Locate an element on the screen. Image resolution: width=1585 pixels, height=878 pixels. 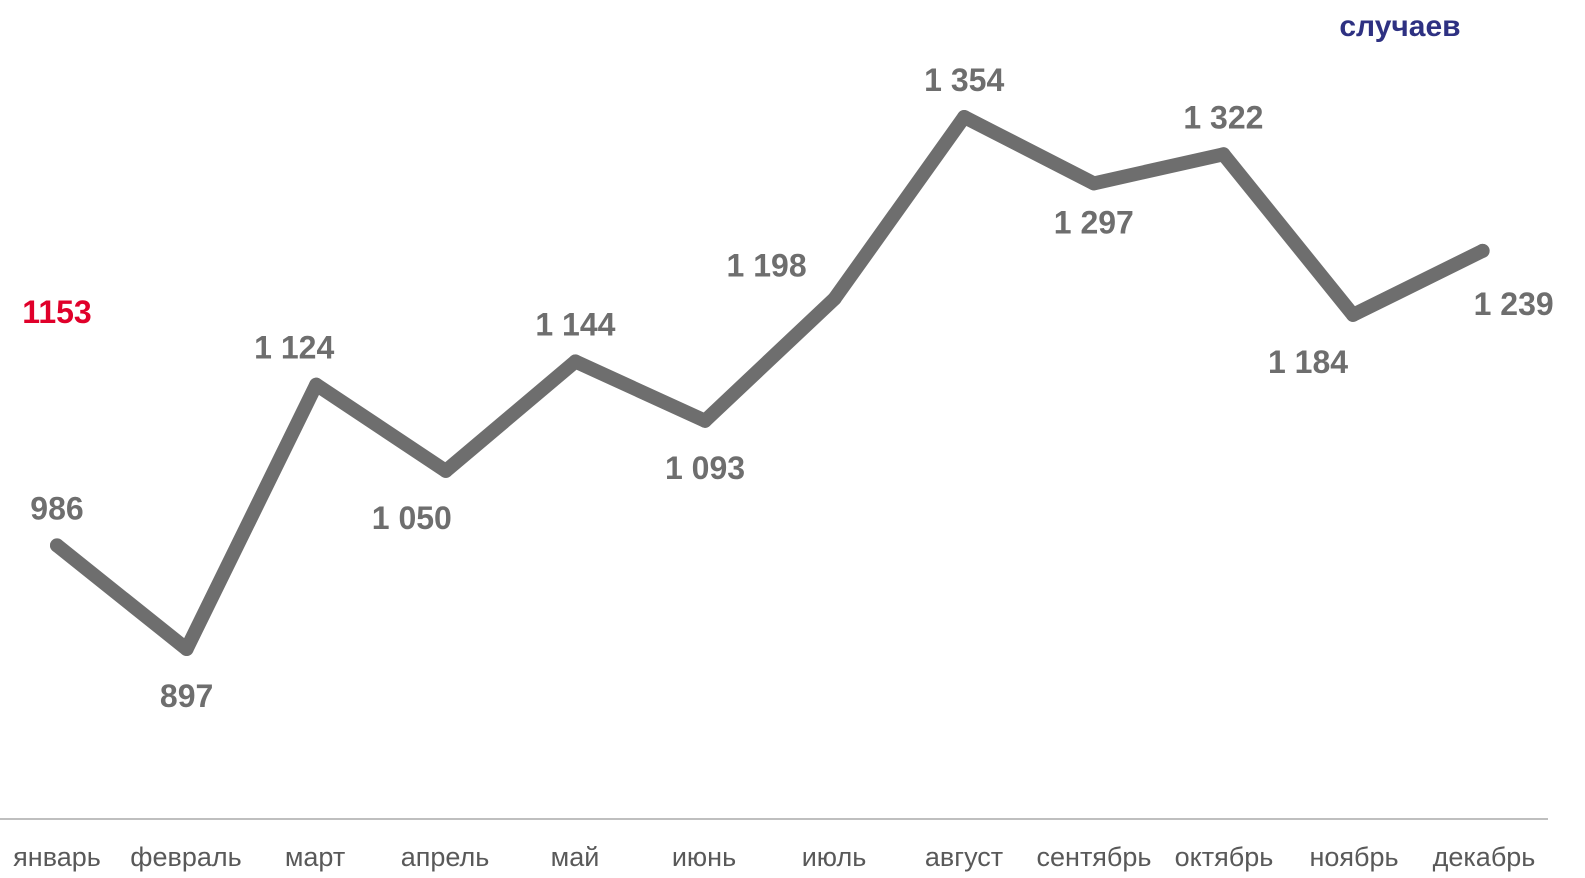
x-tick-label: январь is located at coordinates (57, 857).